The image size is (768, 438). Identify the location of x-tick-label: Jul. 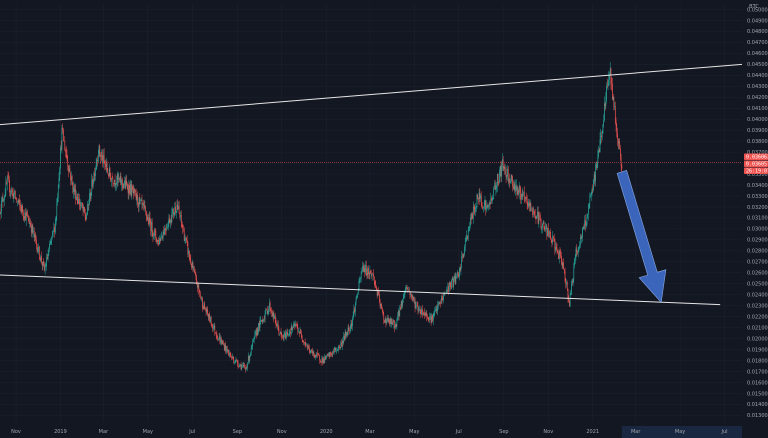
(191, 432).